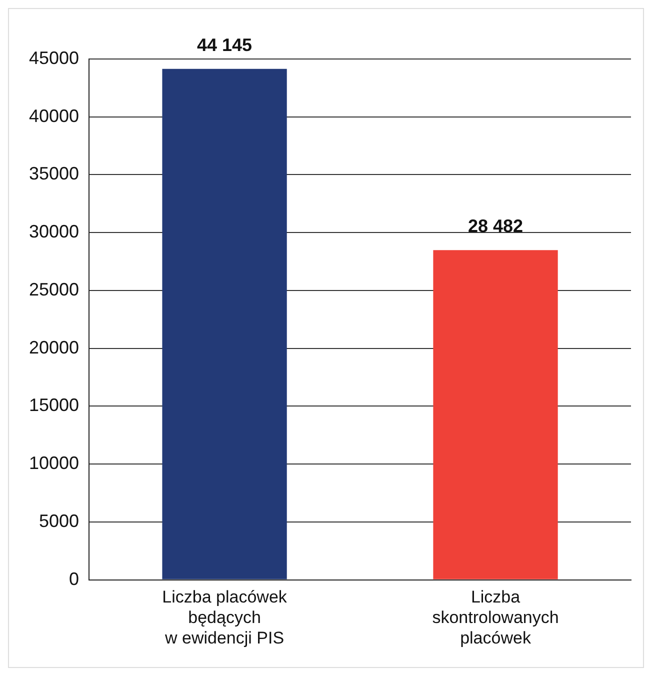  What do you see at coordinates (225, 618) in the screenshot?
I see `x-tick-label: Liczba placówek będących w ewidencji PIS` at bounding box center [225, 618].